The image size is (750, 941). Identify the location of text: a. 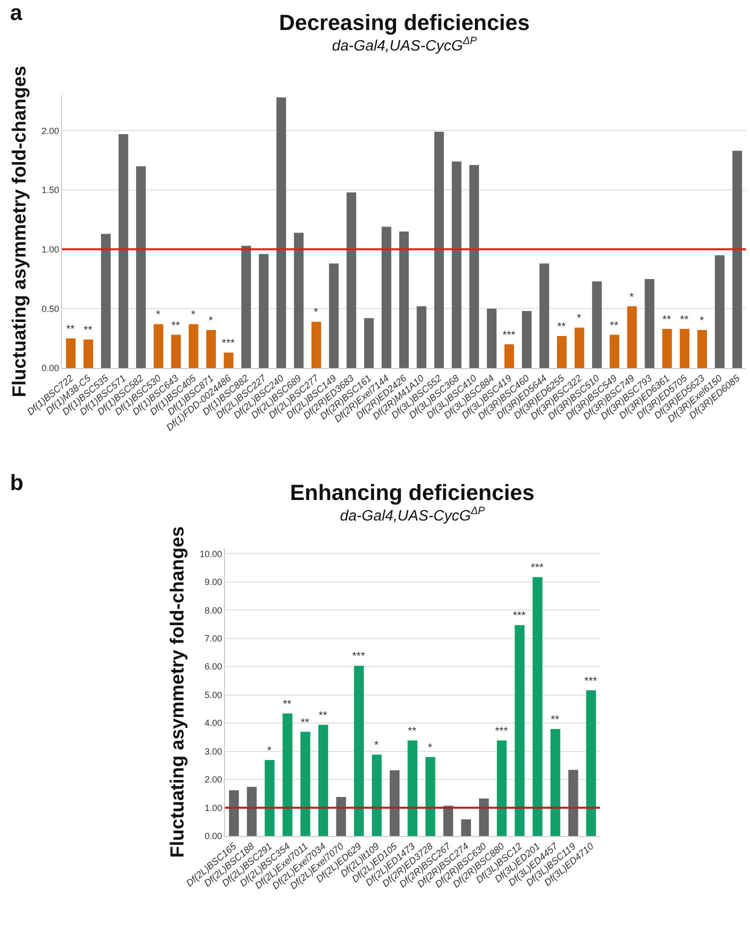
(16, 12).